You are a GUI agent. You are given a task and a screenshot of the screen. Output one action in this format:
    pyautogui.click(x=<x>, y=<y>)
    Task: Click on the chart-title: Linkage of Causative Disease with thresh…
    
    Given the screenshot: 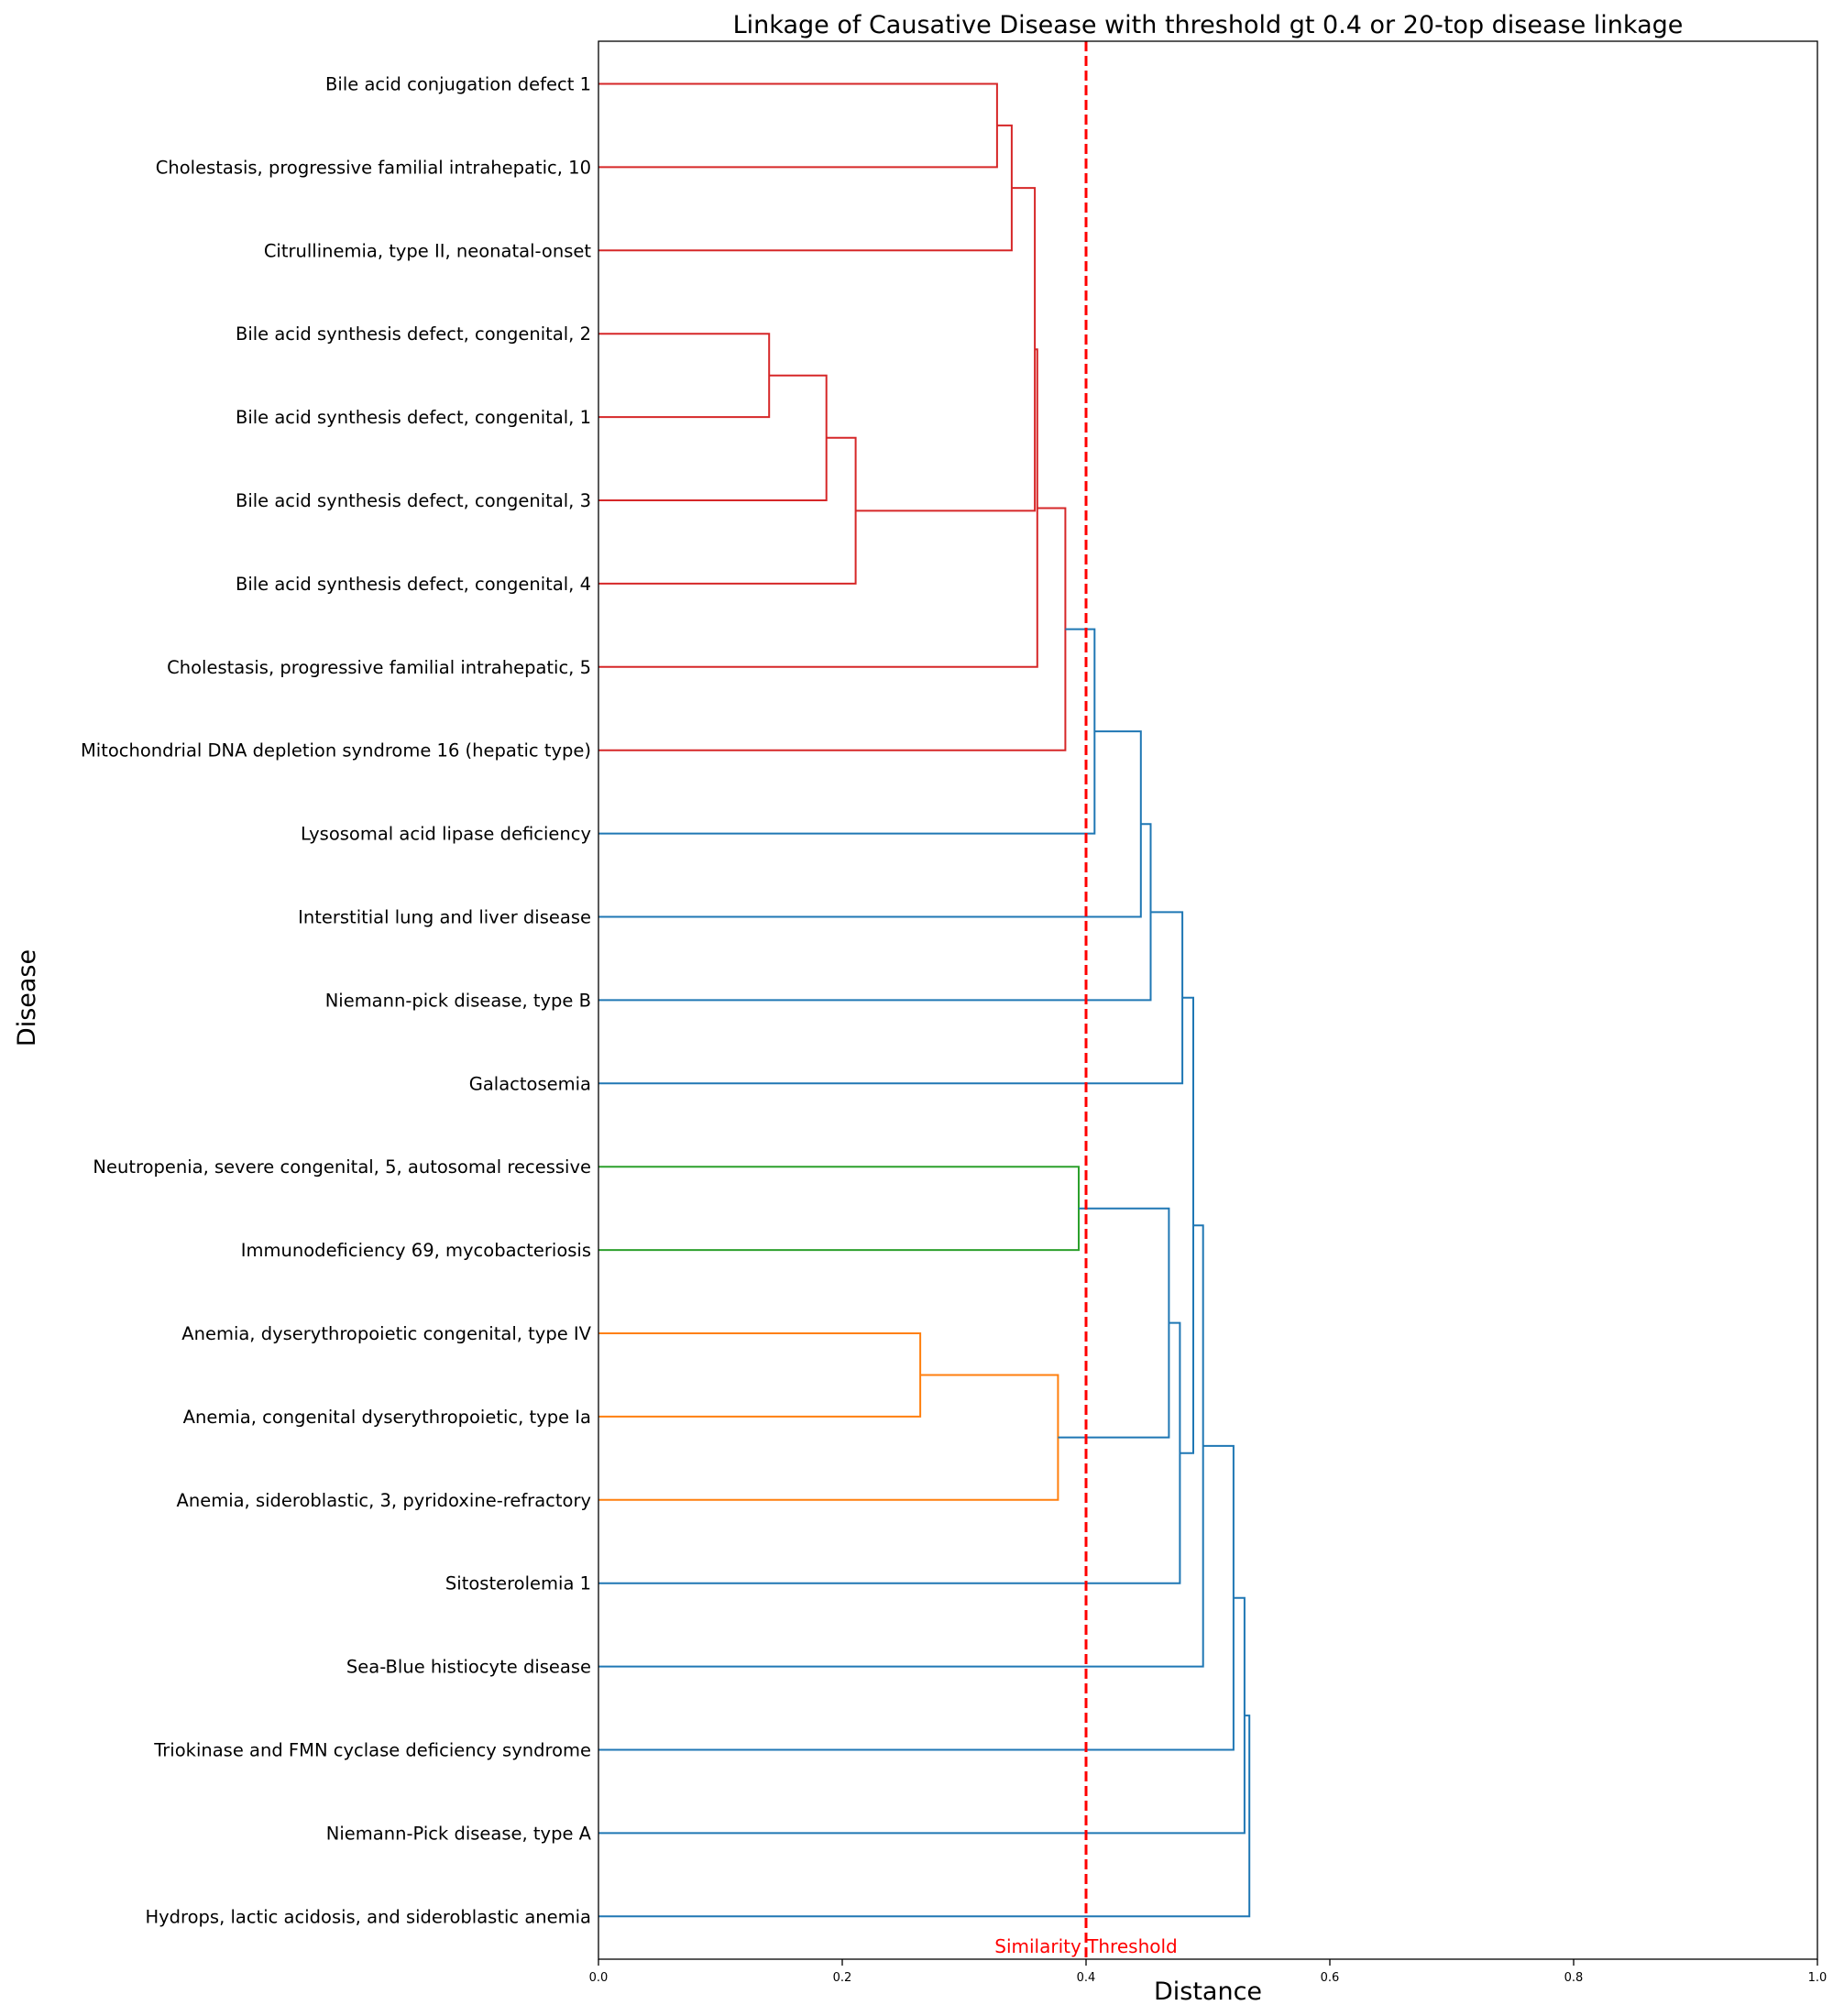 What is the action you would take?
    pyautogui.click(x=1208, y=25)
    